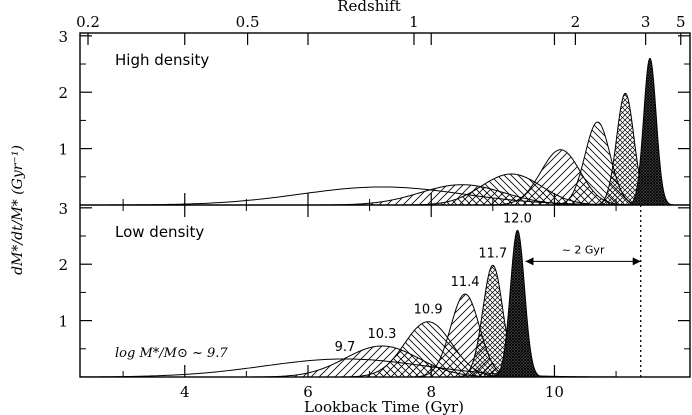 This screenshot has height=415, width=692. What do you see at coordinates (414, 22) in the screenshot?
I see `redshift-tick-label: 1` at bounding box center [414, 22].